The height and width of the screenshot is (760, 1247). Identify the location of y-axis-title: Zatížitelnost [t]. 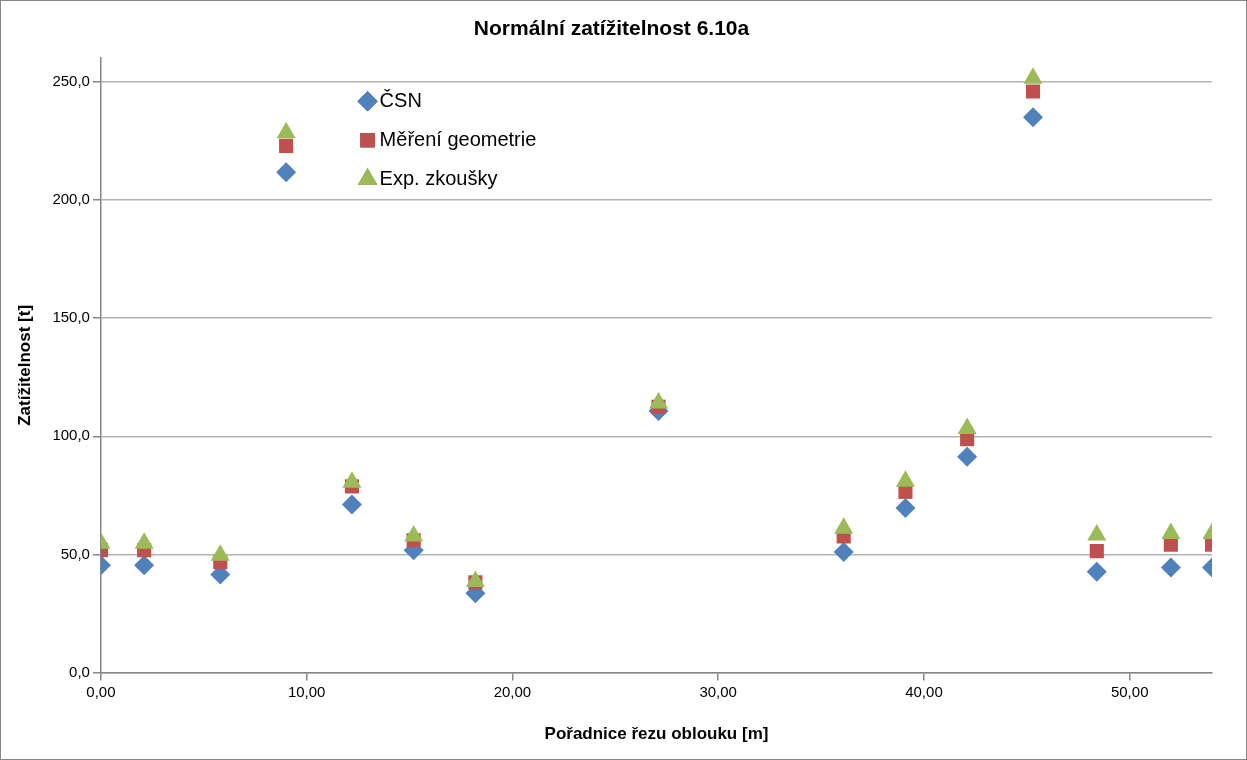
(24, 365).